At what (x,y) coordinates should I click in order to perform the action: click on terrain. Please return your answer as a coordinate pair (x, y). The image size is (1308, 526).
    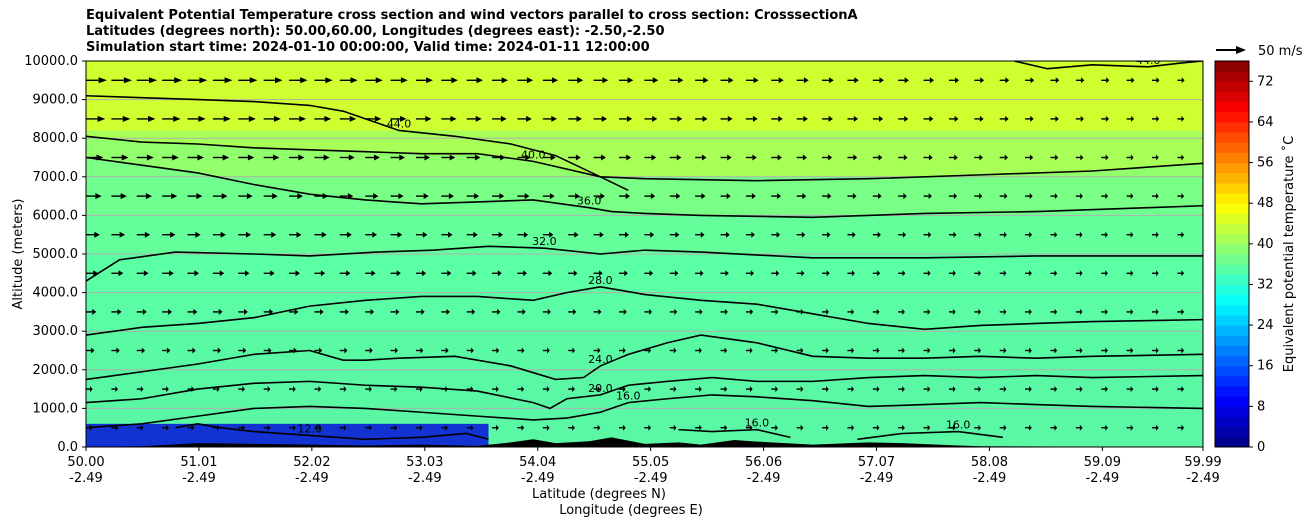
    Looking at the image, I should click on (644, 442).